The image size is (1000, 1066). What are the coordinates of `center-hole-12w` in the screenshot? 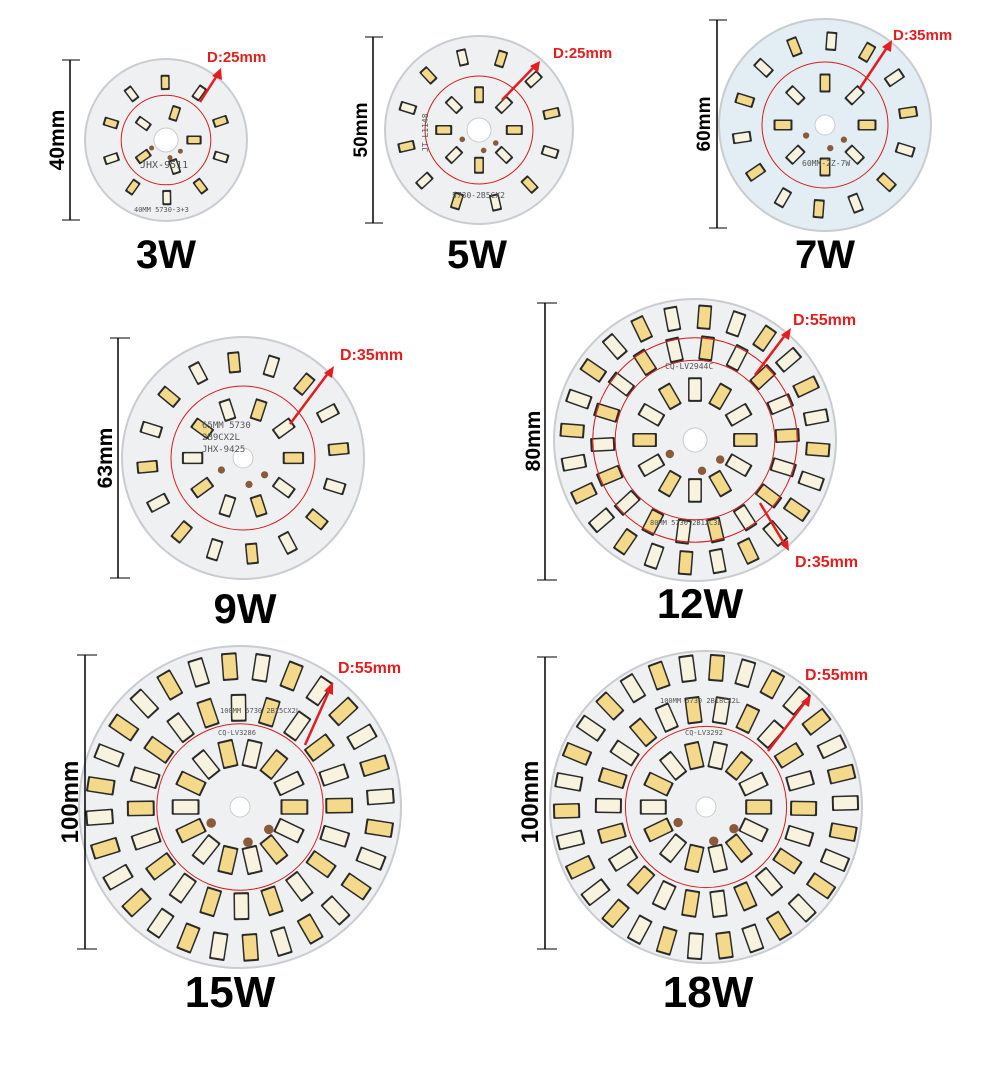 It's located at (695, 440).